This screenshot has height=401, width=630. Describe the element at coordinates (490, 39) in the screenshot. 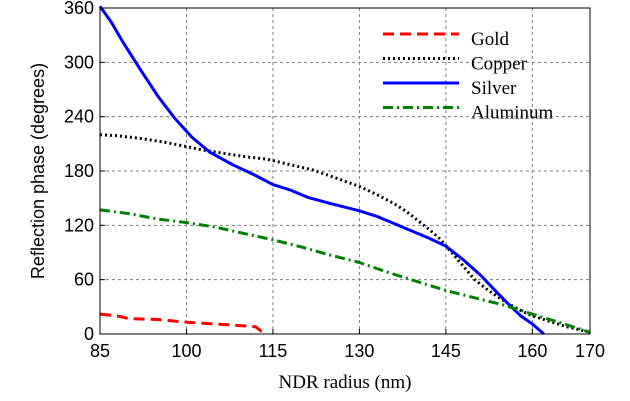

I see `legend-label-gold: Gold` at that location.